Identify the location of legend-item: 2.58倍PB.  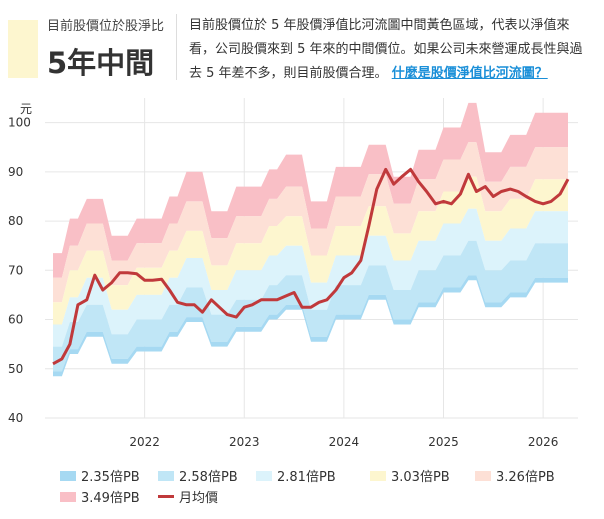
(198, 475).